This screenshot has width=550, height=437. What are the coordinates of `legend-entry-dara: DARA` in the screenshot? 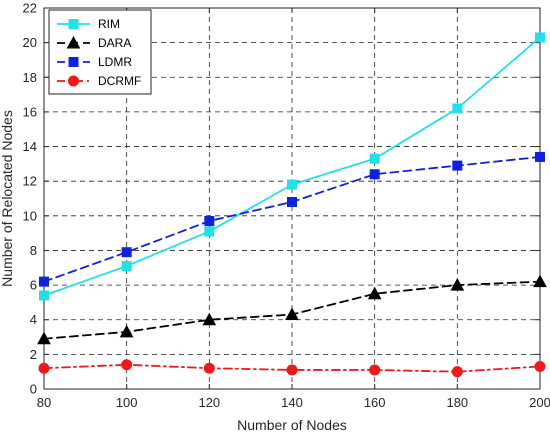 It's located at (94, 42).